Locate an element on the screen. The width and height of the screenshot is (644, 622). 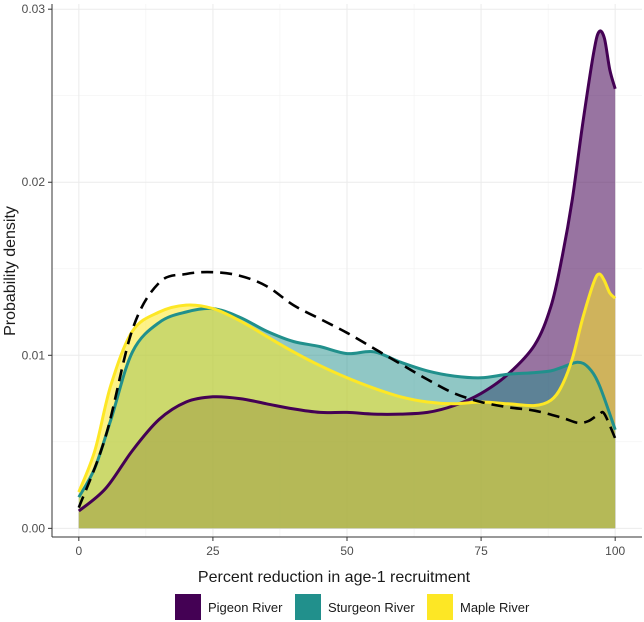
sturgeon-river-legend-label: Sturgeon River is located at coordinates (371, 607).